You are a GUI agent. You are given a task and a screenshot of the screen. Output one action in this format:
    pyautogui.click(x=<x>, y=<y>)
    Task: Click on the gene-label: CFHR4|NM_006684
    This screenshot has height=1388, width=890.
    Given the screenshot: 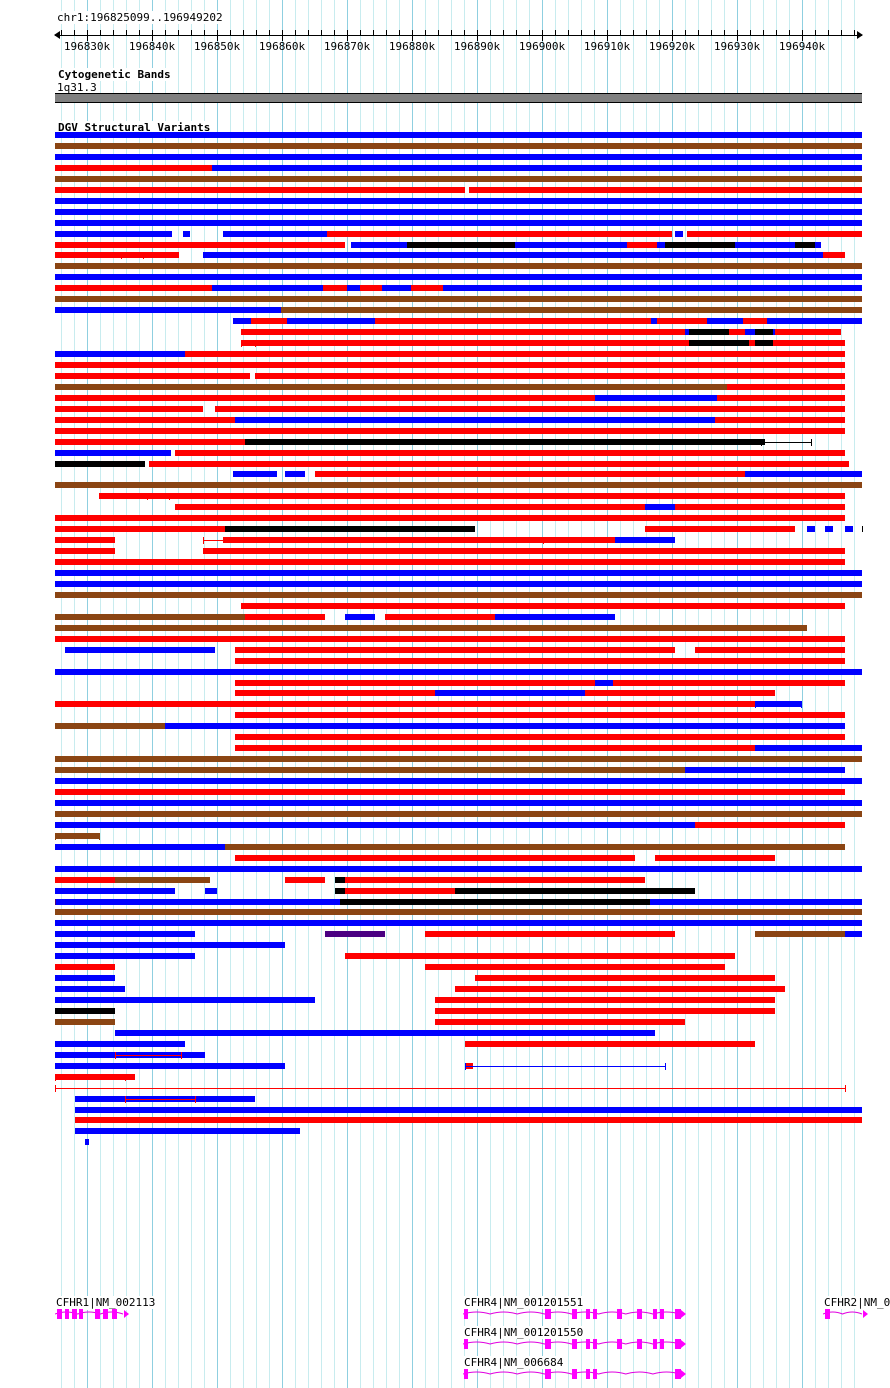 What is the action you would take?
    pyautogui.click(x=514, y=1362)
    